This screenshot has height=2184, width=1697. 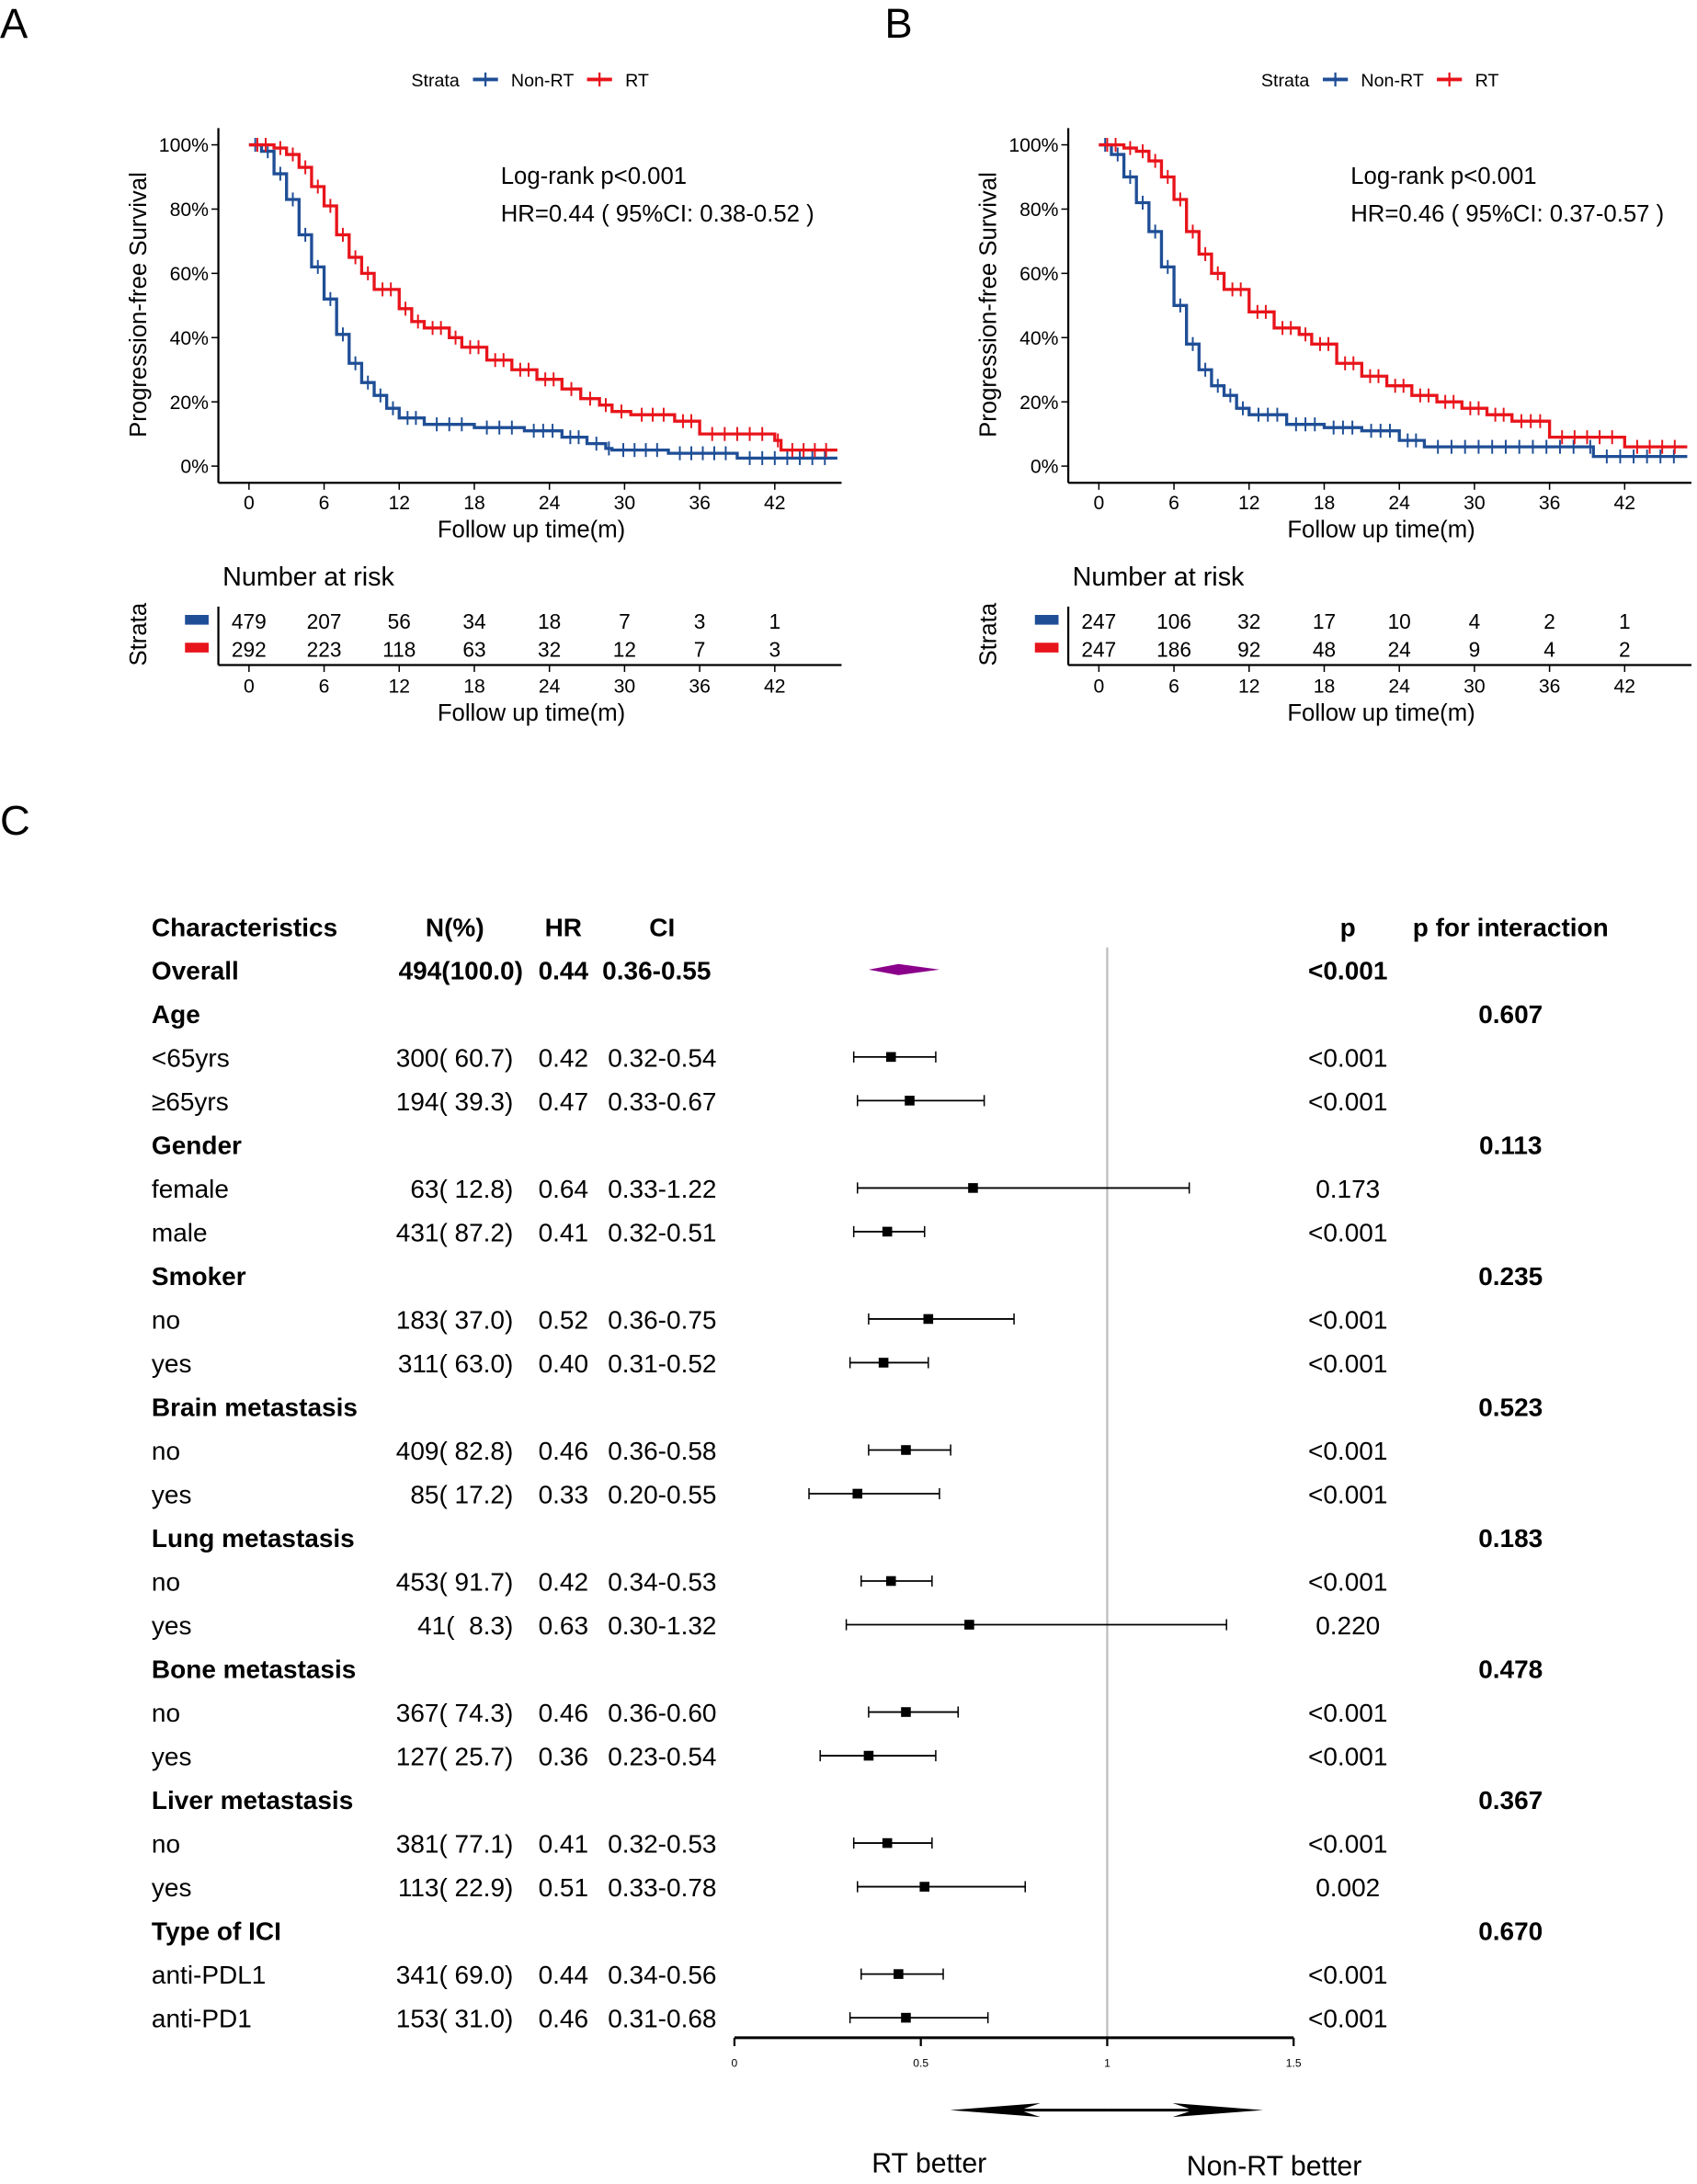 What do you see at coordinates (769, 2019) in the screenshot?
I see `forest-row-sub: anti-PD1 153( 31.0) 0.46 0.31-0.68 <0.001` at bounding box center [769, 2019].